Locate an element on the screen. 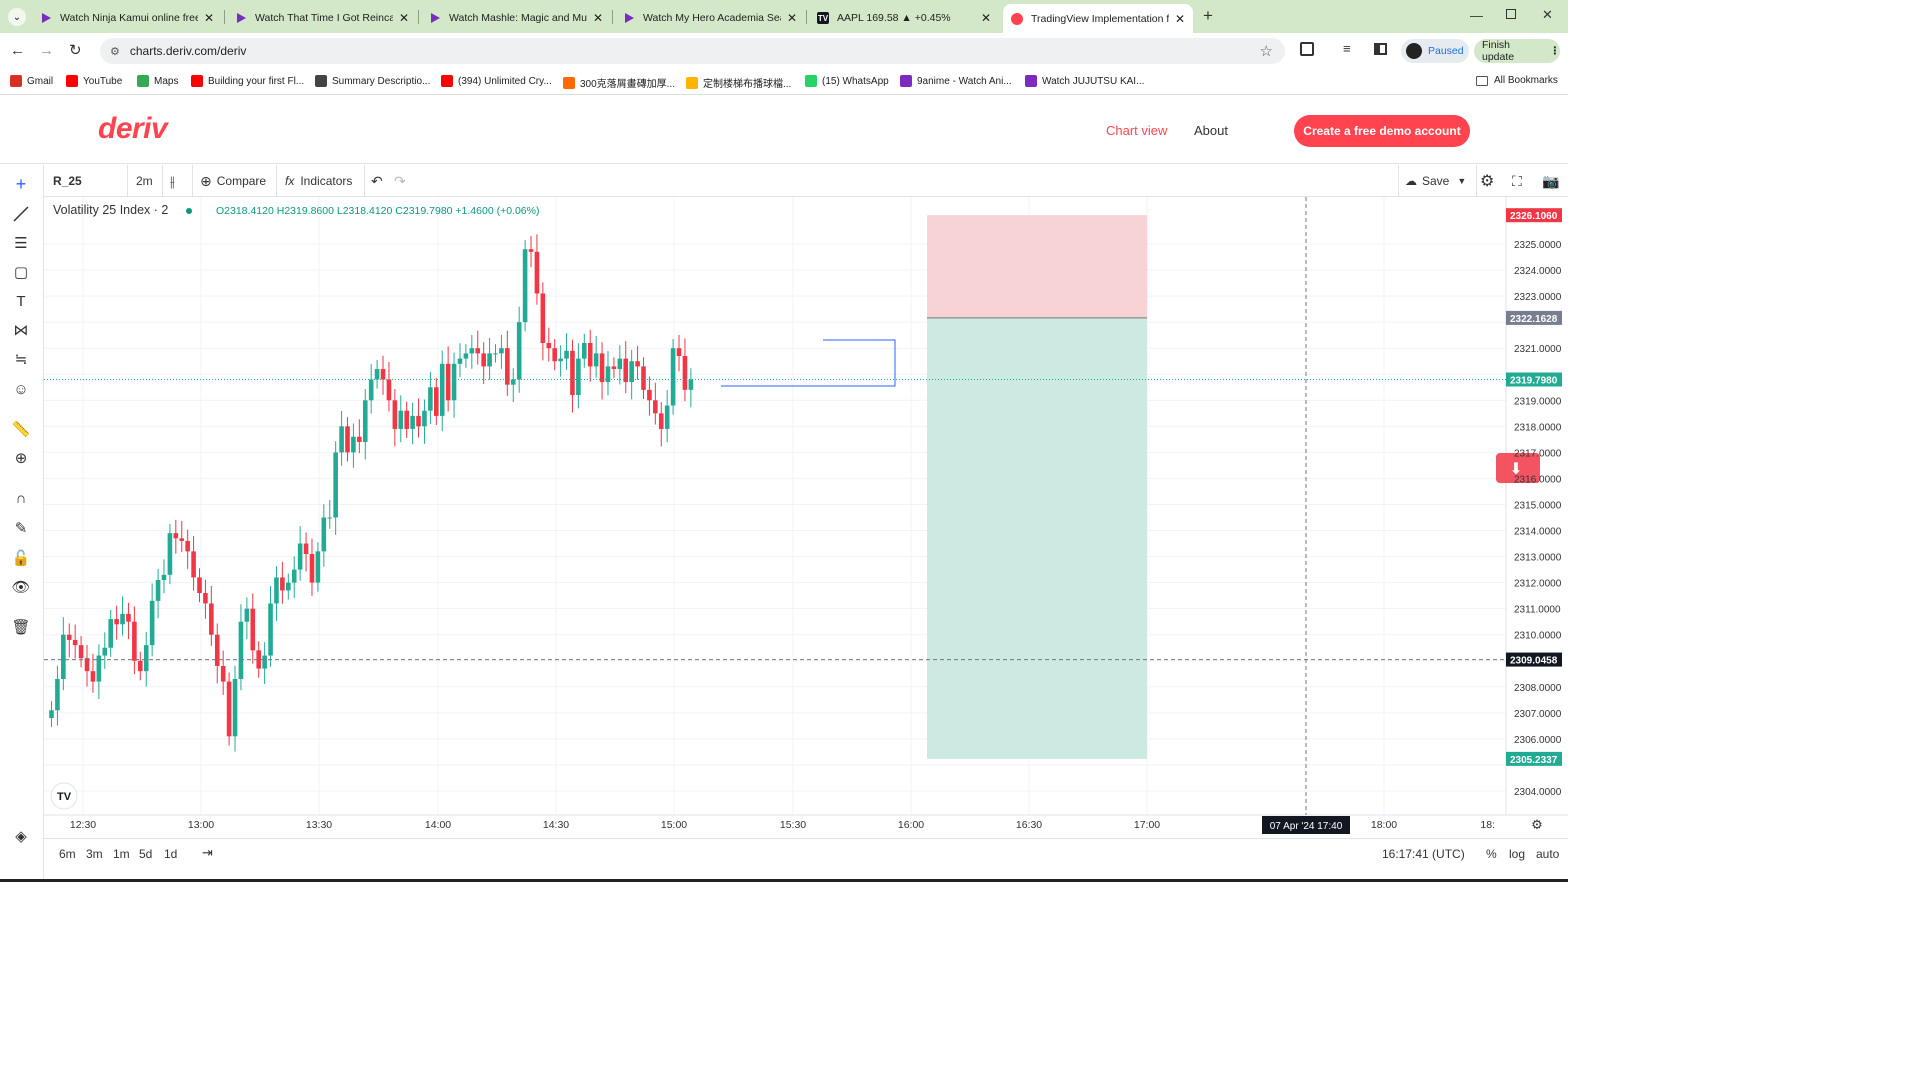 This screenshot has width=1920, height=1080. reload-icon: ↻ is located at coordinates (75, 50).